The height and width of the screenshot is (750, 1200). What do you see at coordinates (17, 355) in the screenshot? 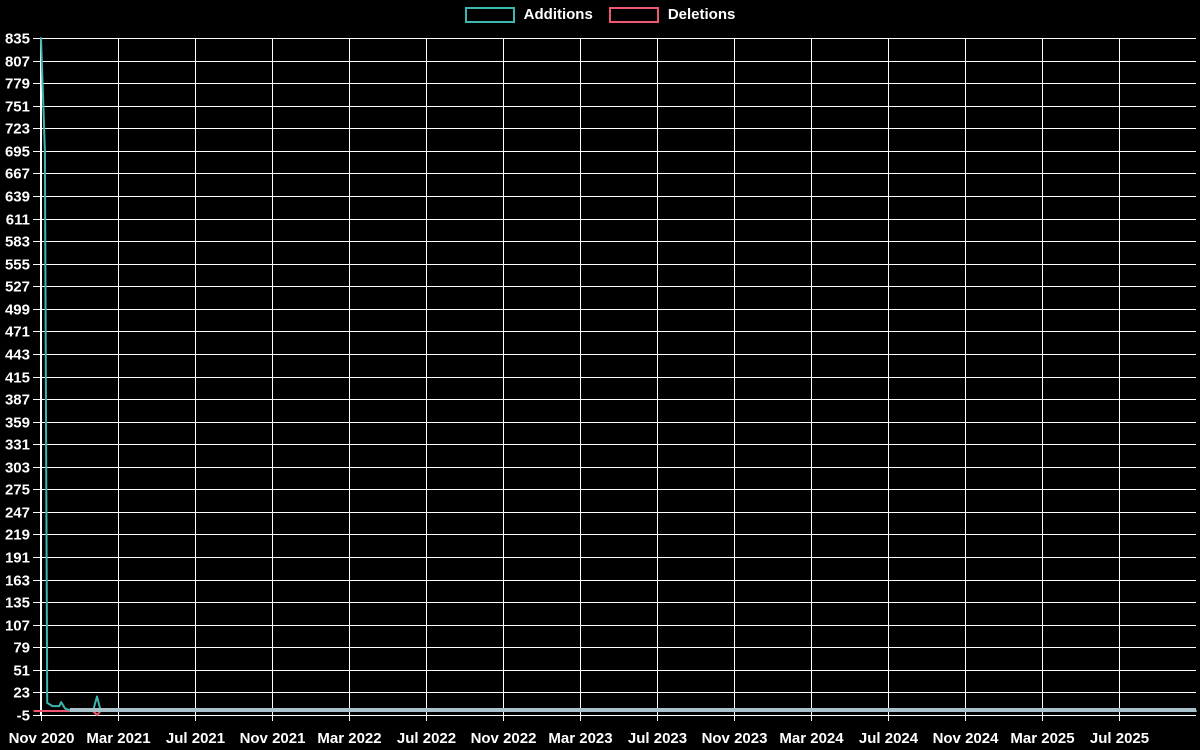
I see `y-axis-label: 443` at bounding box center [17, 355].